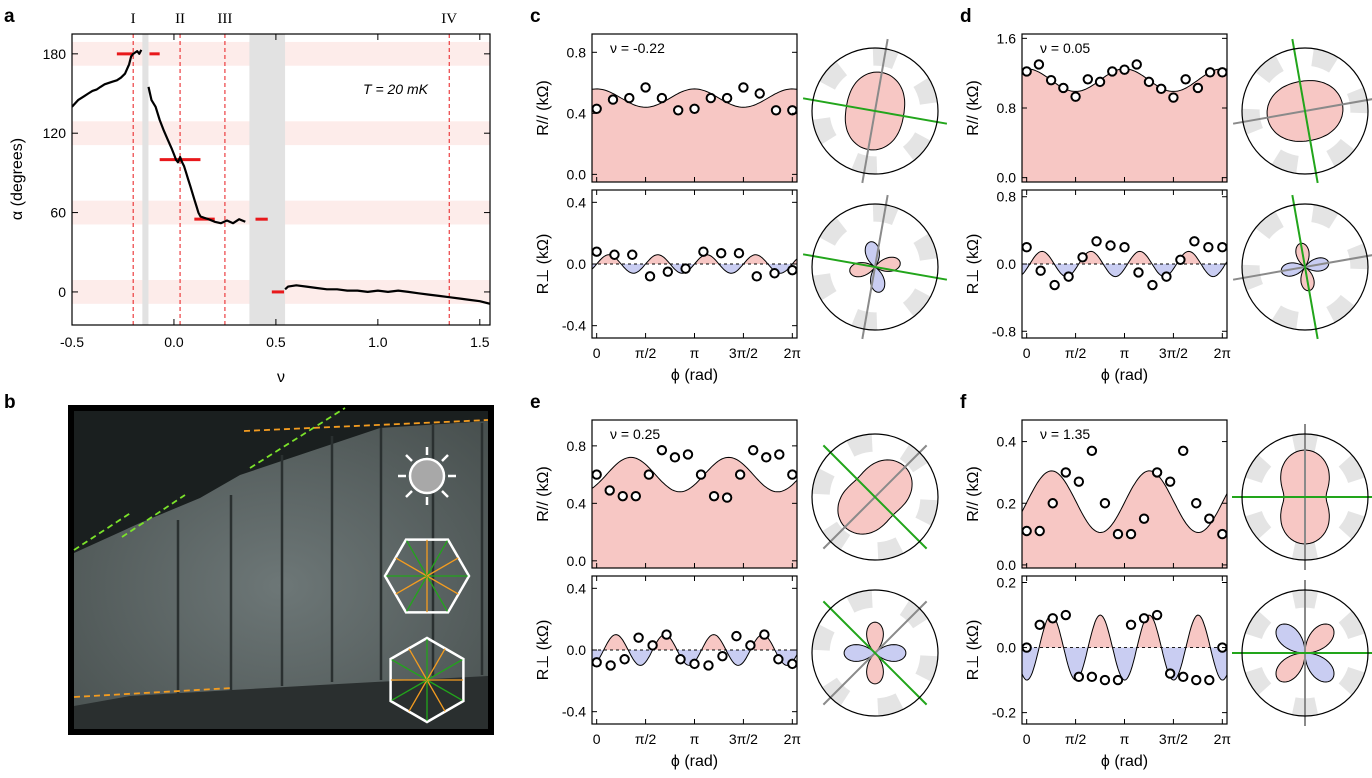 This screenshot has width=1372, height=778. What do you see at coordinates (966, 16) in the screenshot?
I see `panel-label-d: d` at bounding box center [966, 16].